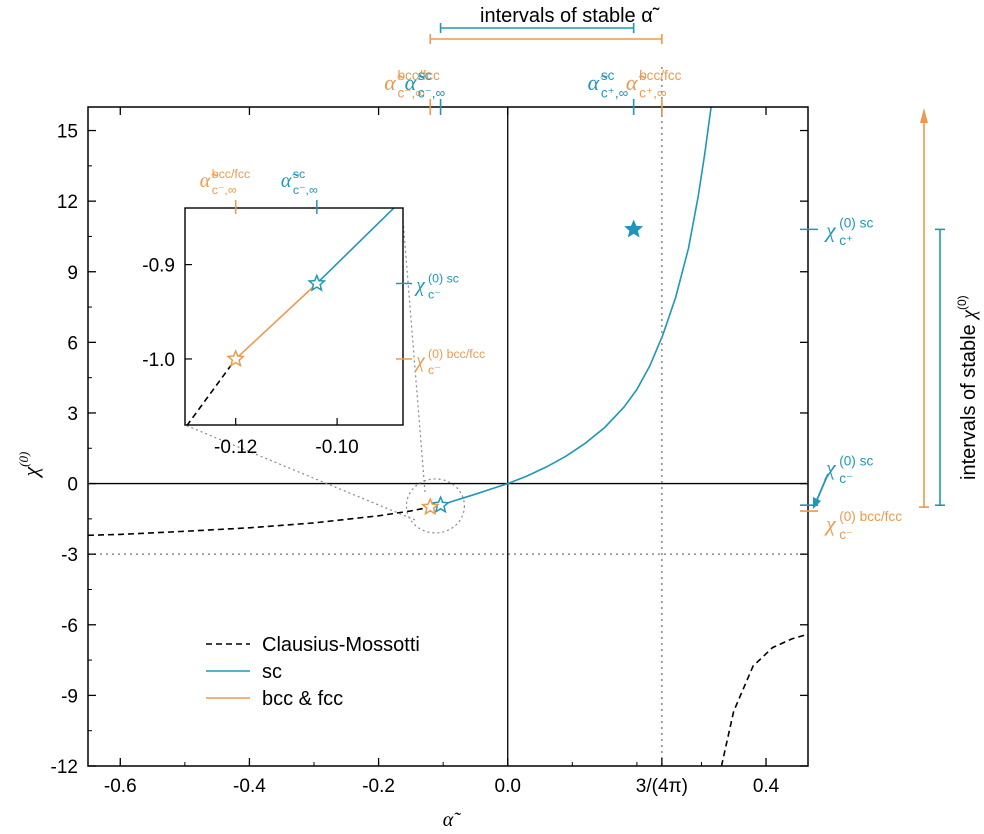  What do you see at coordinates (830, 229) in the screenshot?
I see `right-label-0-main: χ` at bounding box center [830, 229].